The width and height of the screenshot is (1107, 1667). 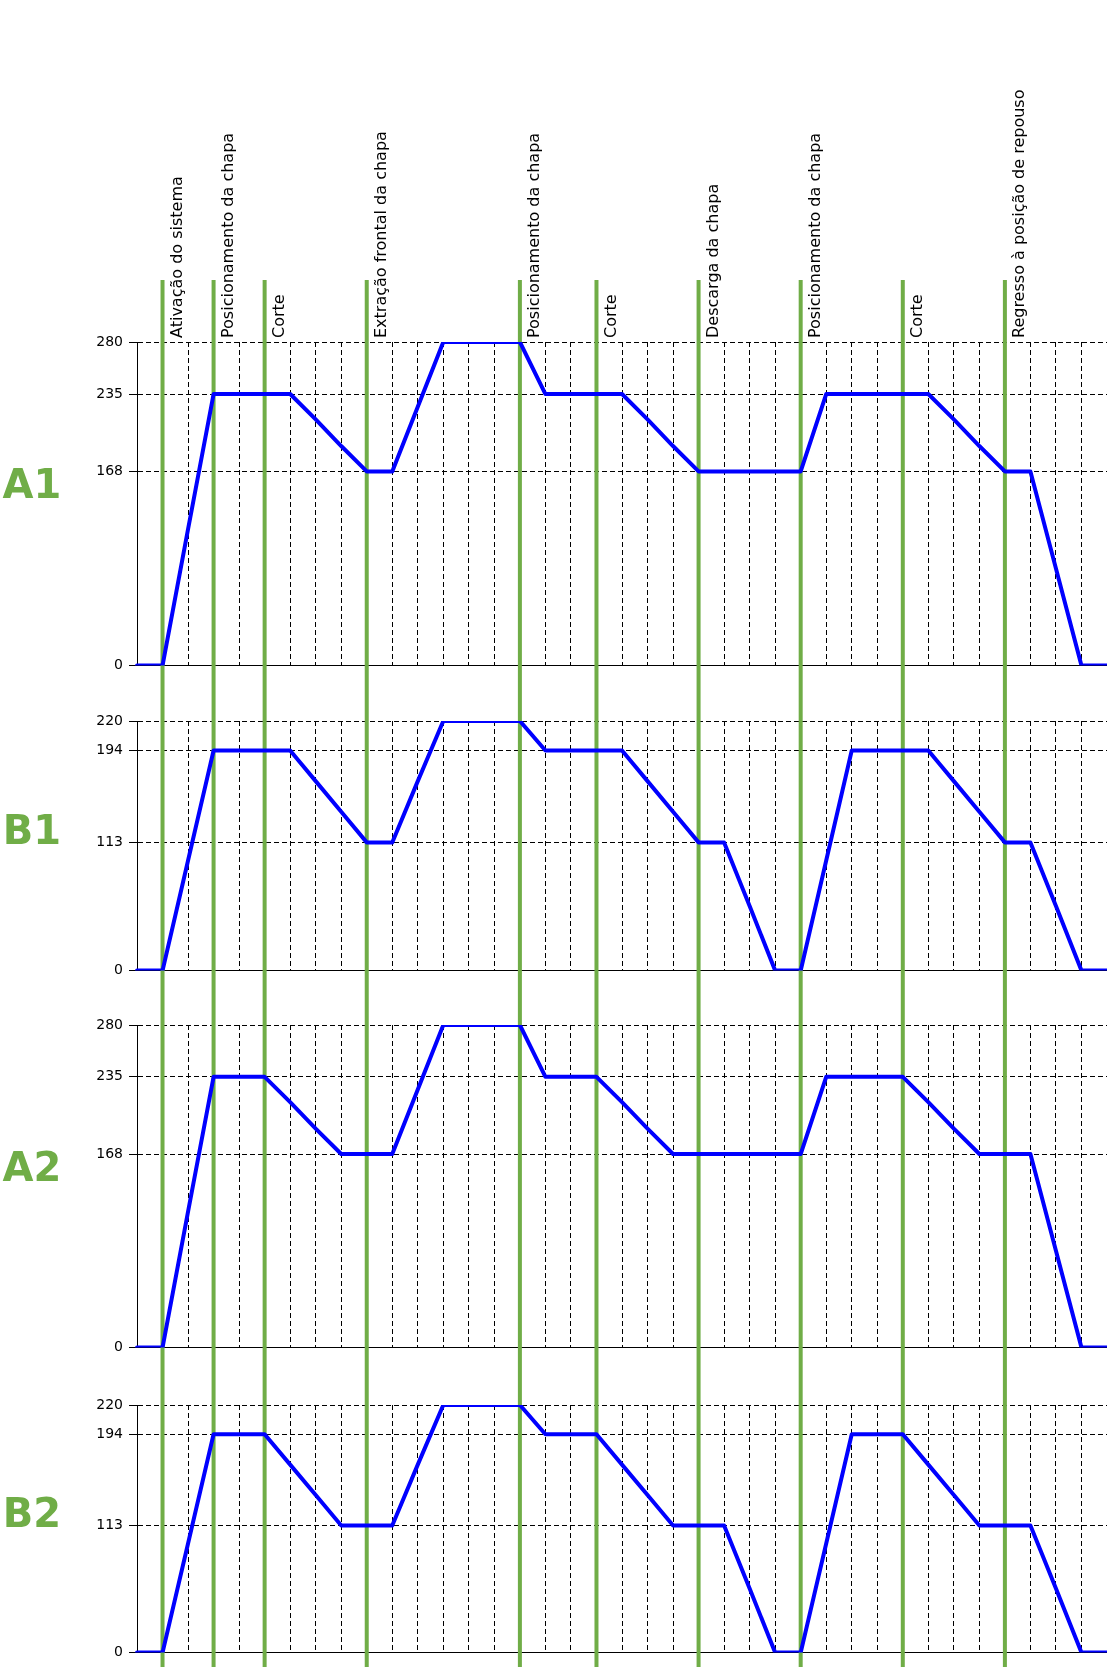 I want to click on text: Ativação do sistema, so click(x=176, y=257).